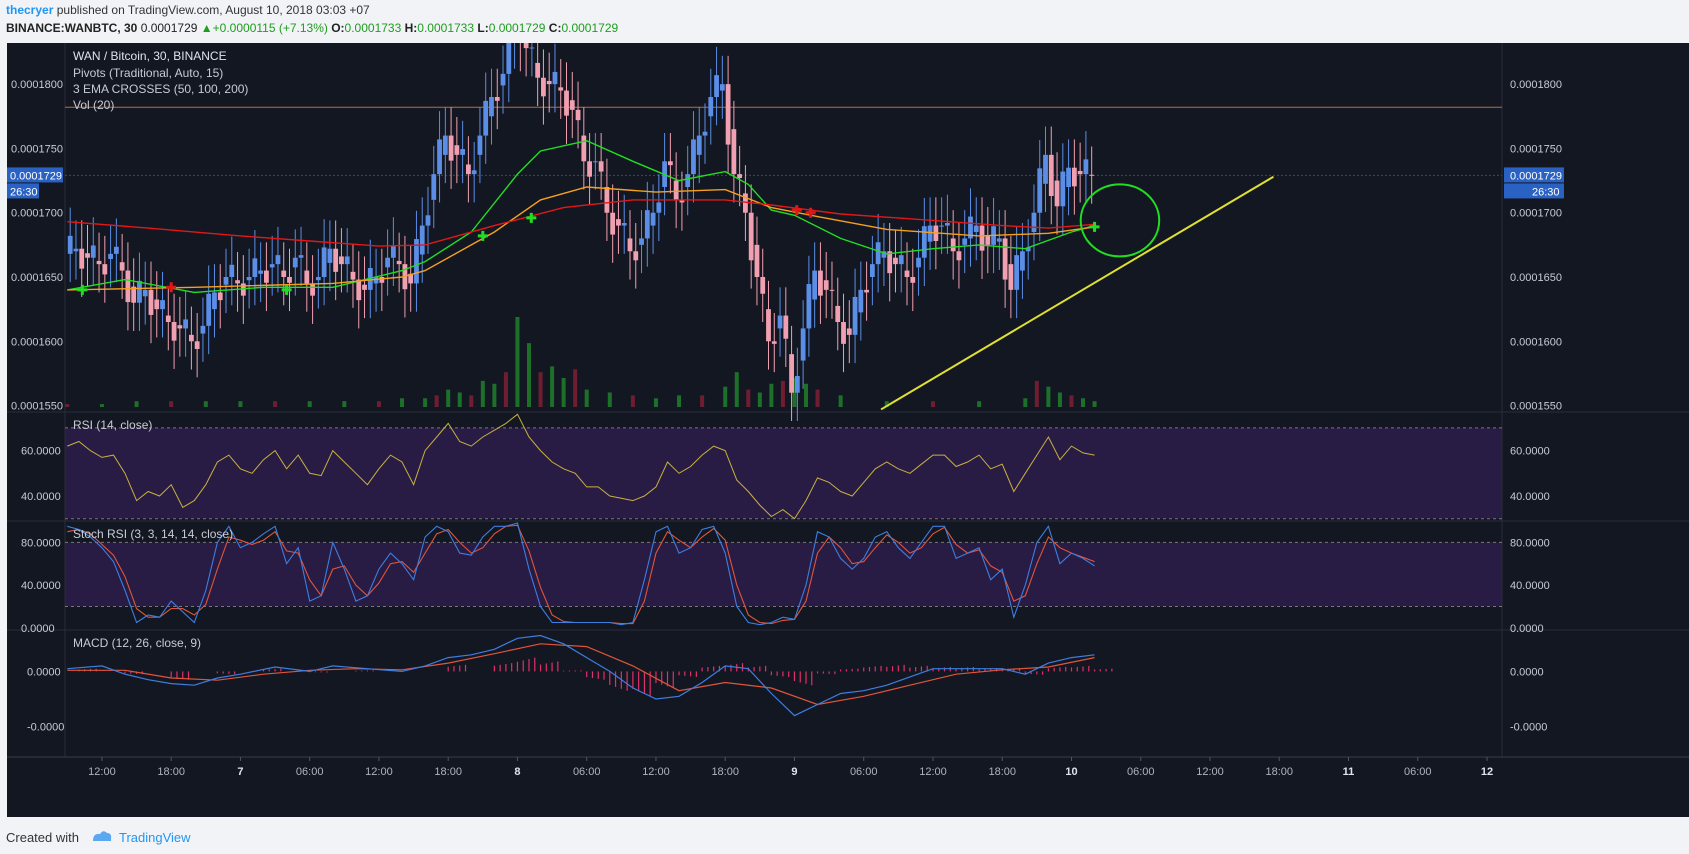 Image resolution: width=1689 pixels, height=854 pixels. Describe the element at coordinates (37, 214) in the screenshot. I see `price-tick-left: 0.0001700` at that location.